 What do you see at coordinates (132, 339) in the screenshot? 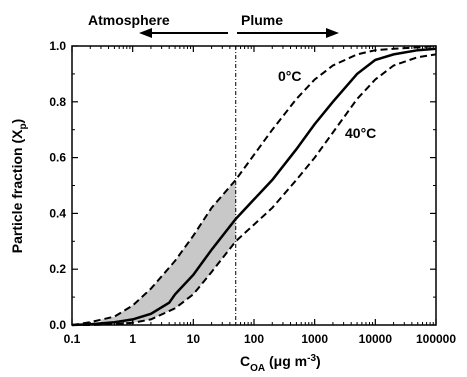
I see `x-tick-label: 1` at bounding box center [132, 339].